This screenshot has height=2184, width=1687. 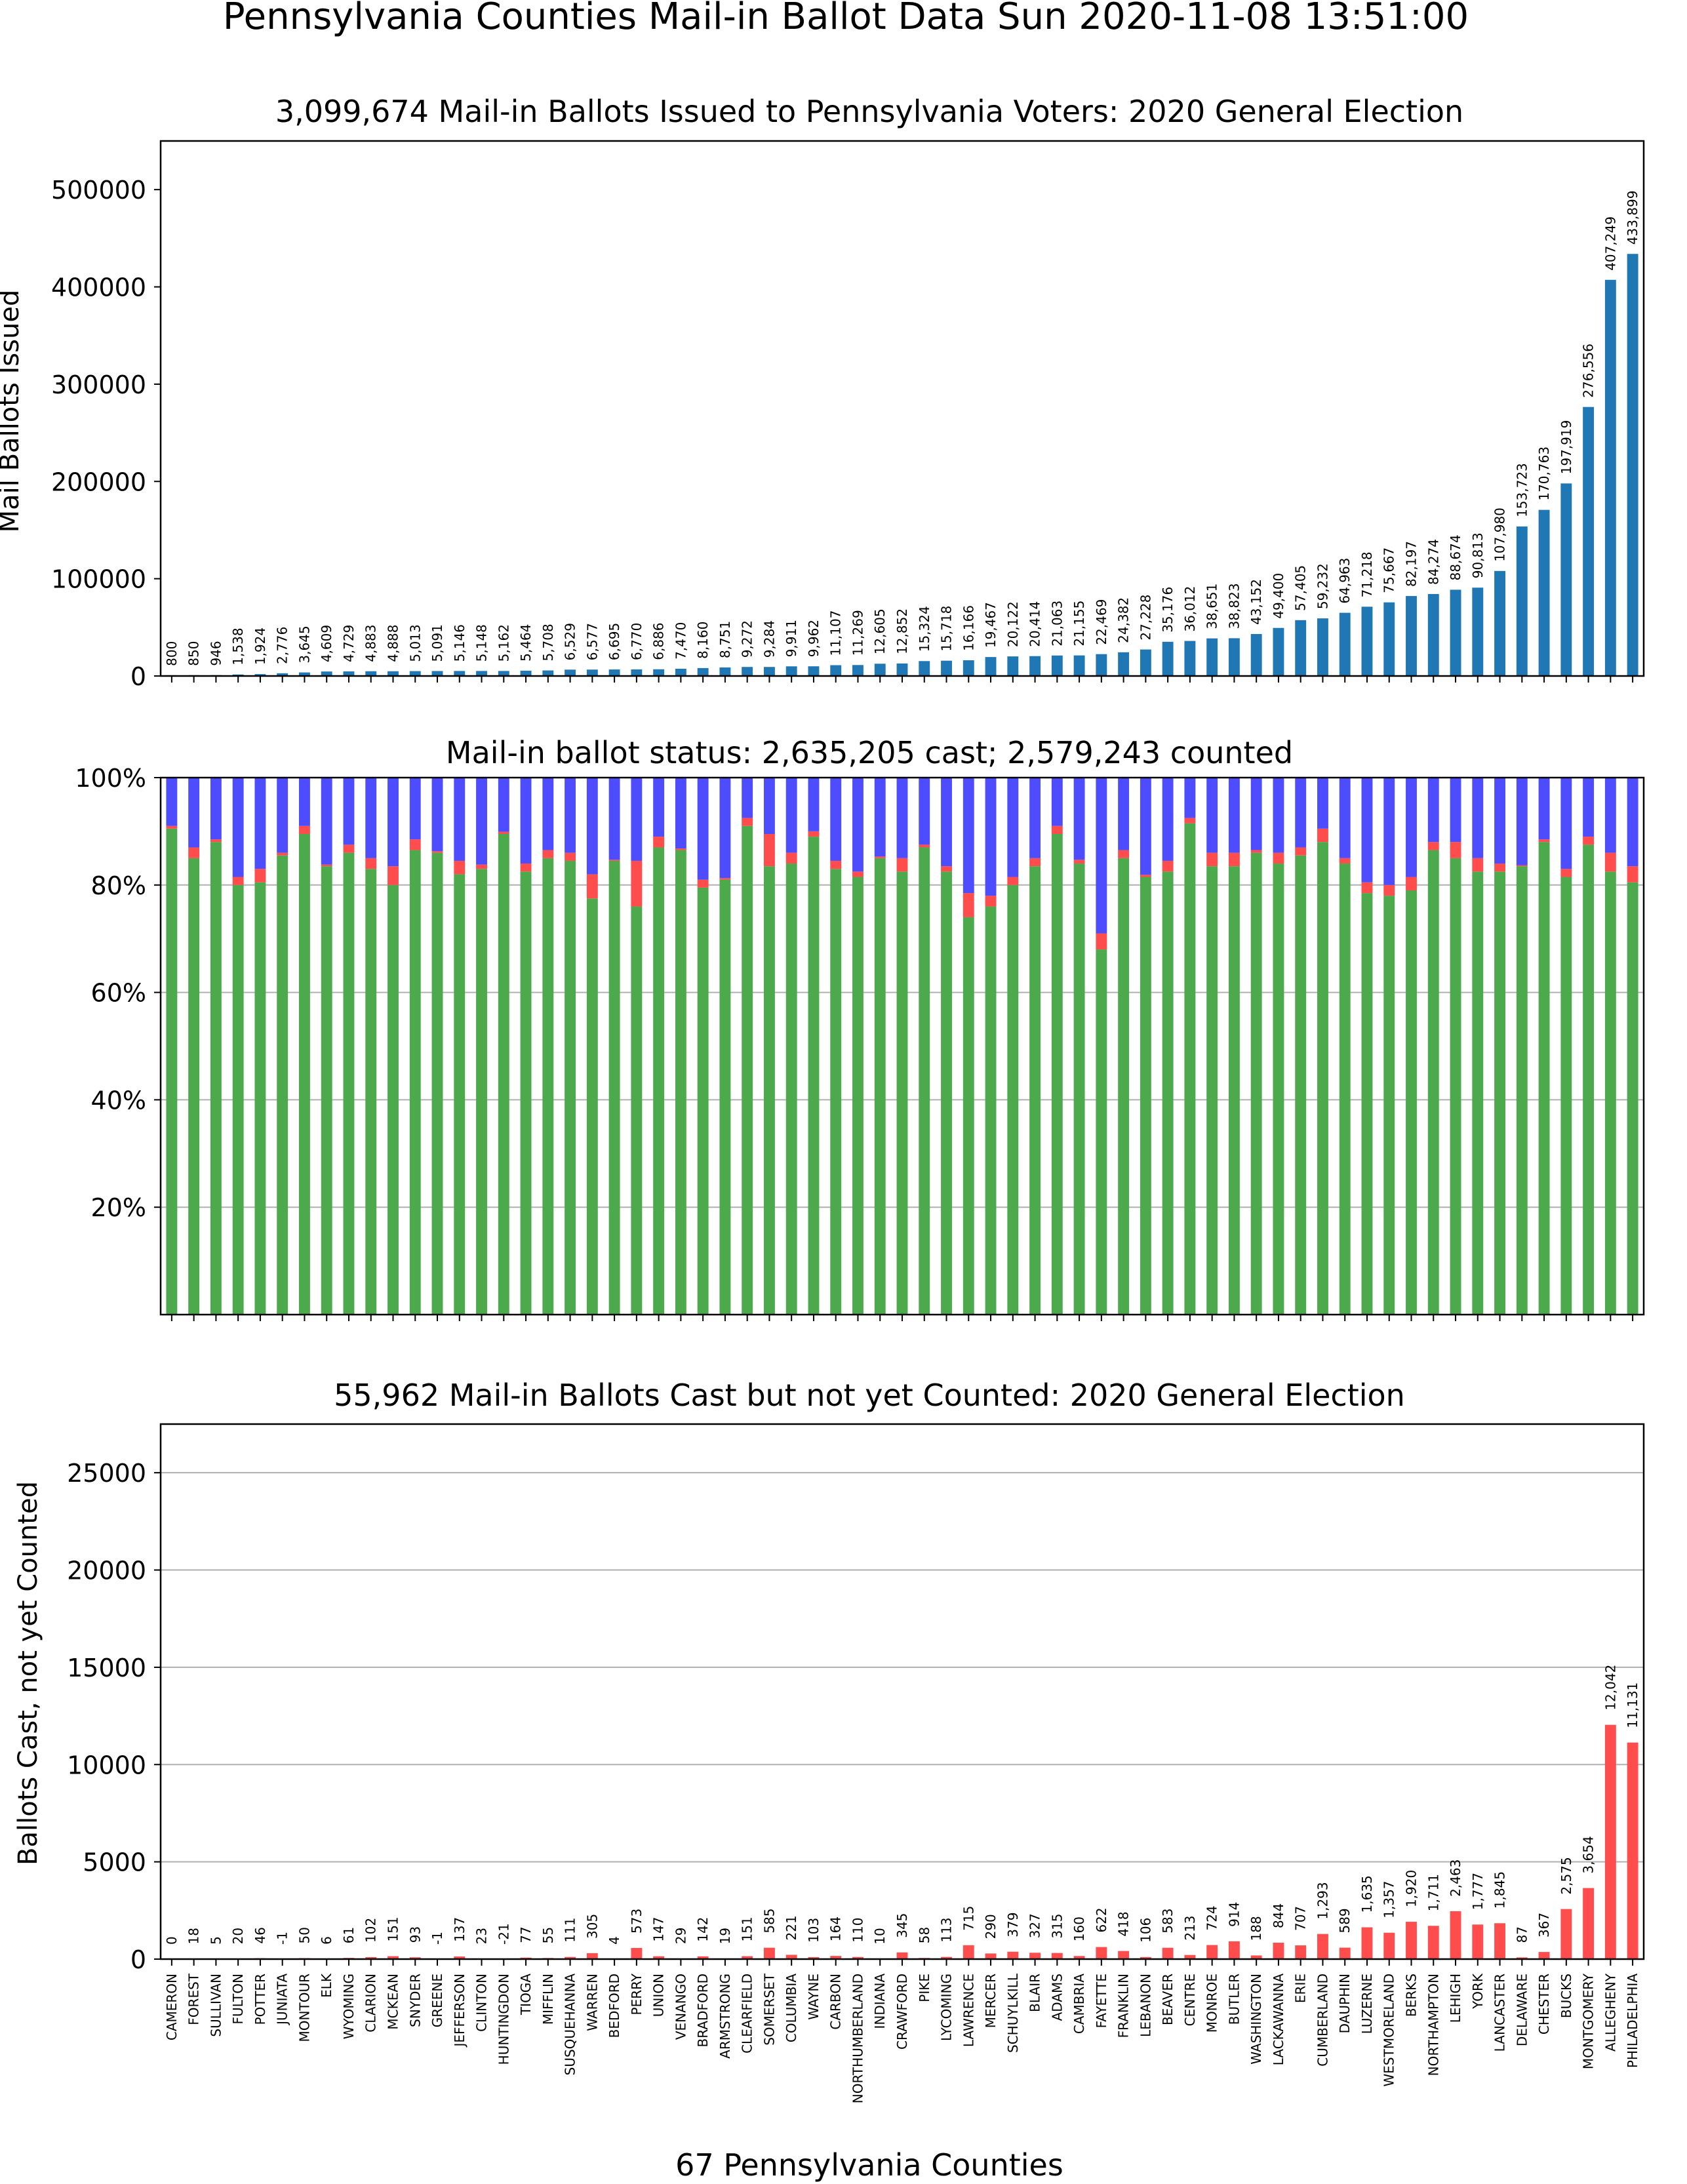 What do you see at coordinates (614, 2006) in the screenshot?
I see `county-tick-label: BEDFORD` at bounding box center [614, 2006].